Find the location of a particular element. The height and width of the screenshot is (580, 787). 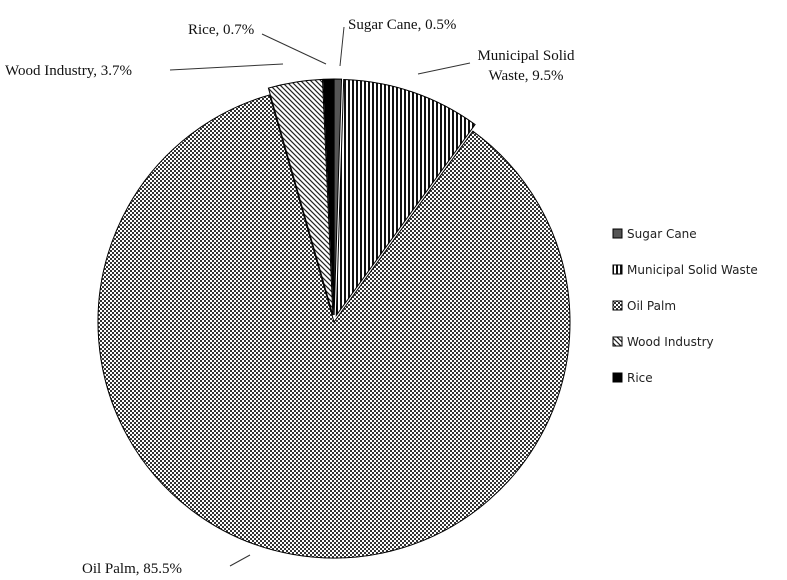

leader-line-rice is located at coordinates (294, 49).